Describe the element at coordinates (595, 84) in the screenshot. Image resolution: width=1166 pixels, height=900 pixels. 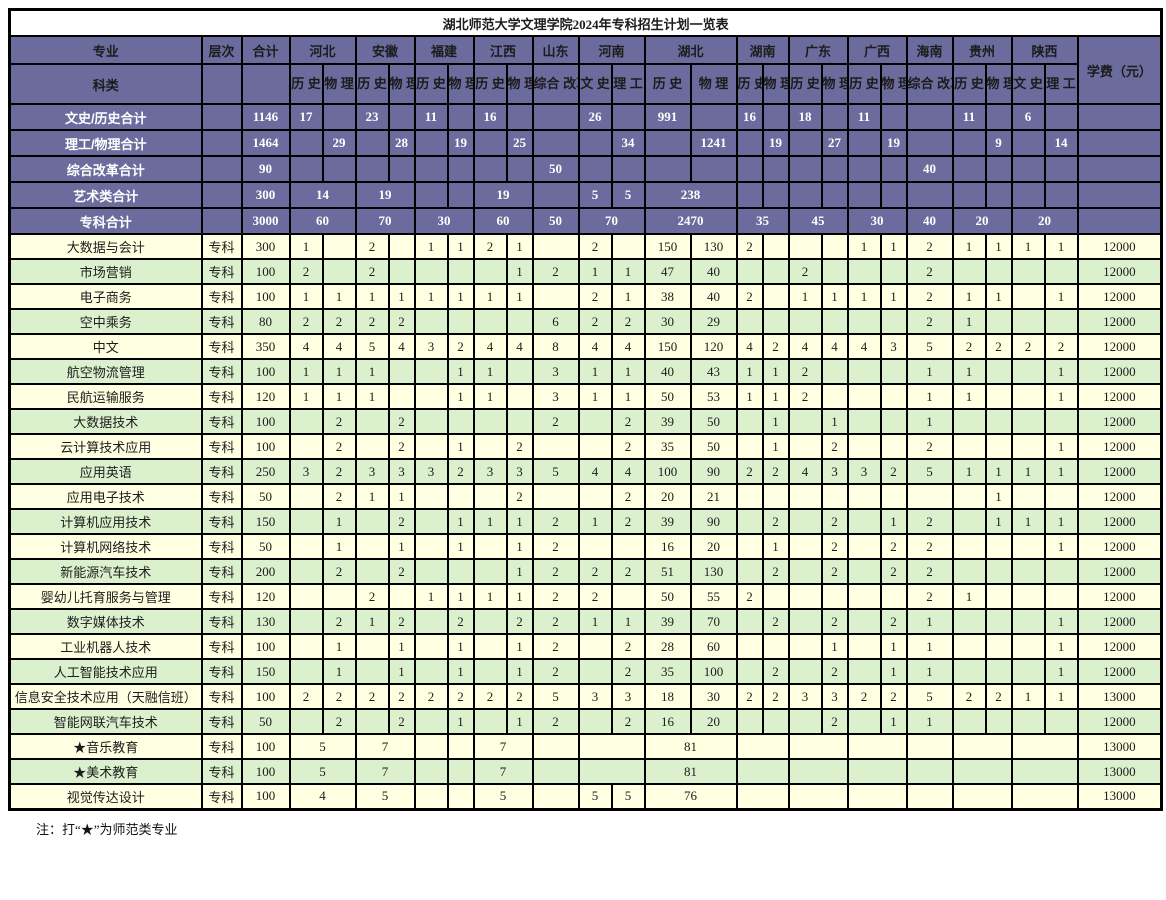
I see `subject-header: 文 史` at that location.